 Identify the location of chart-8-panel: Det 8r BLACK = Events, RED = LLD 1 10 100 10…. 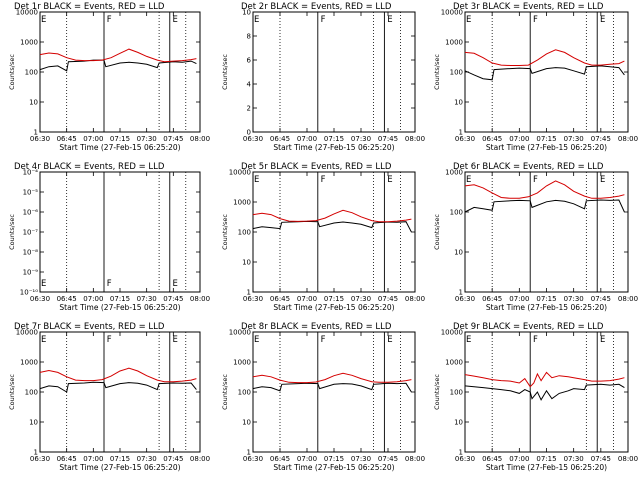
(323, 397).